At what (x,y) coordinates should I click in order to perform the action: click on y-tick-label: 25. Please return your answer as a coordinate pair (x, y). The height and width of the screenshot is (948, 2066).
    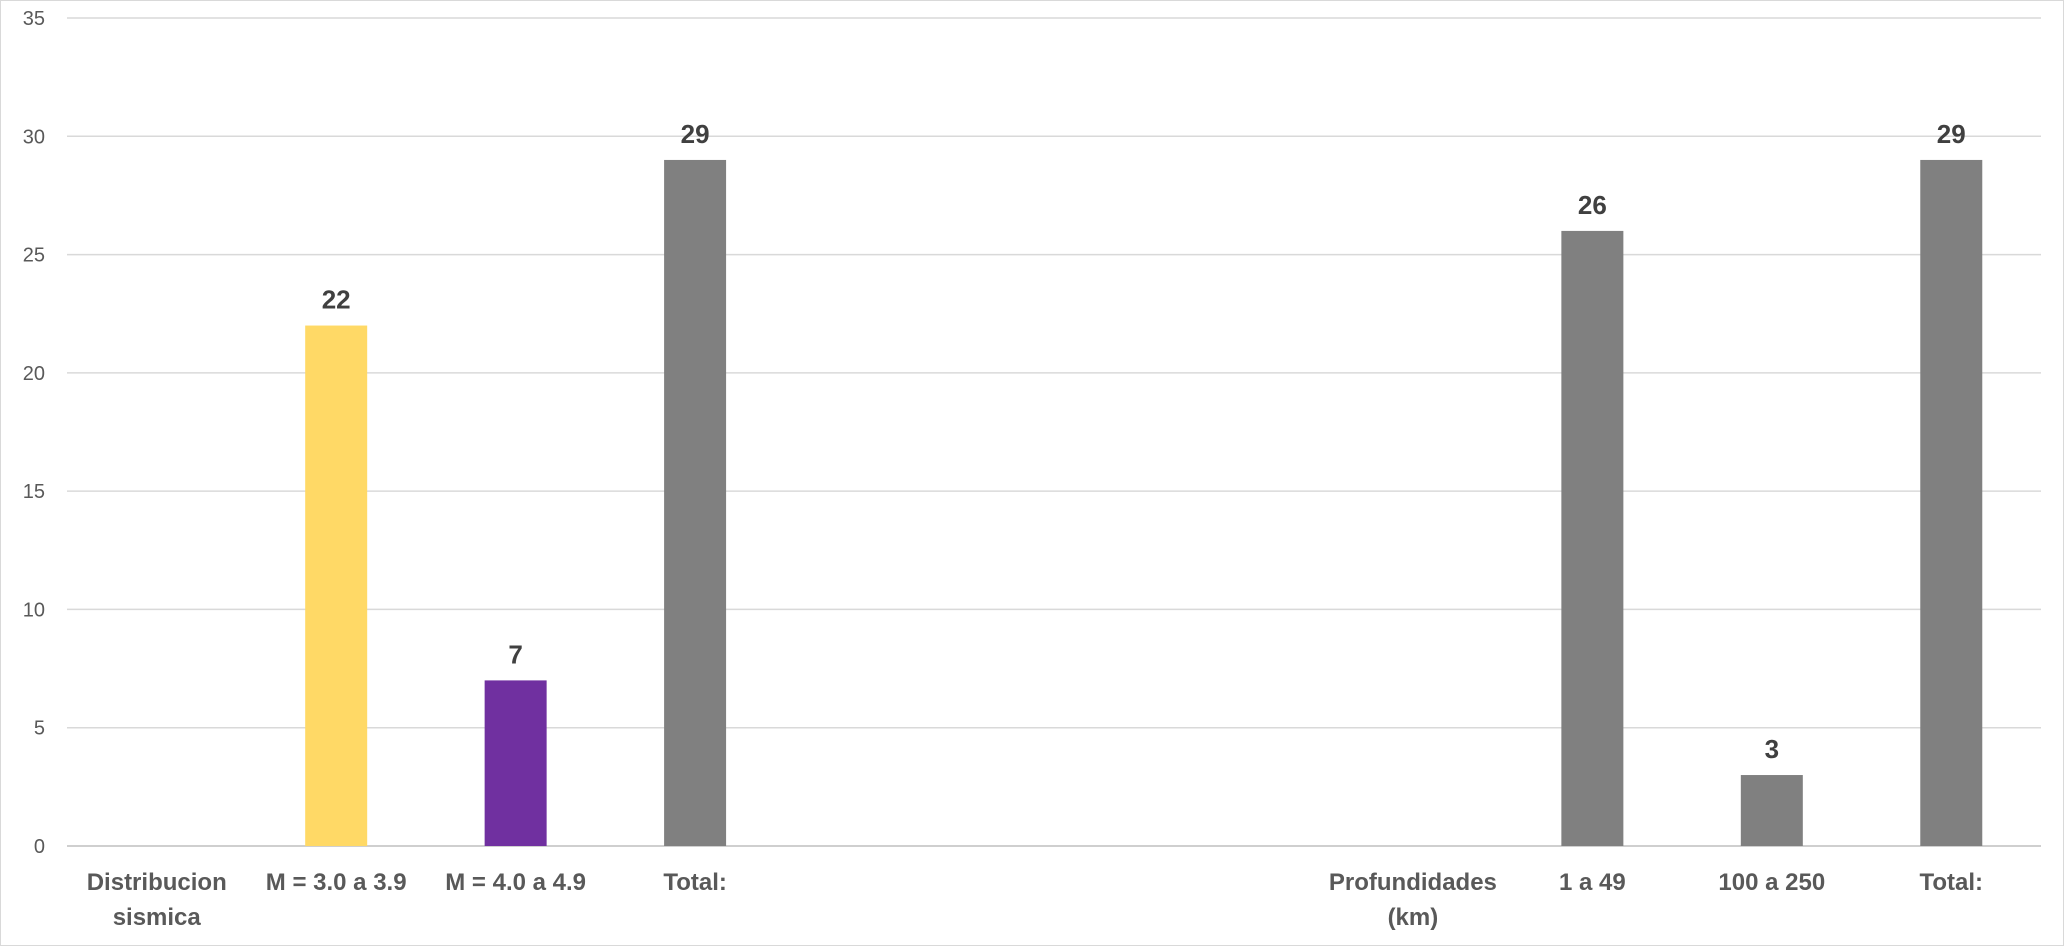
    Looking at the image, I should click on (34, 256).